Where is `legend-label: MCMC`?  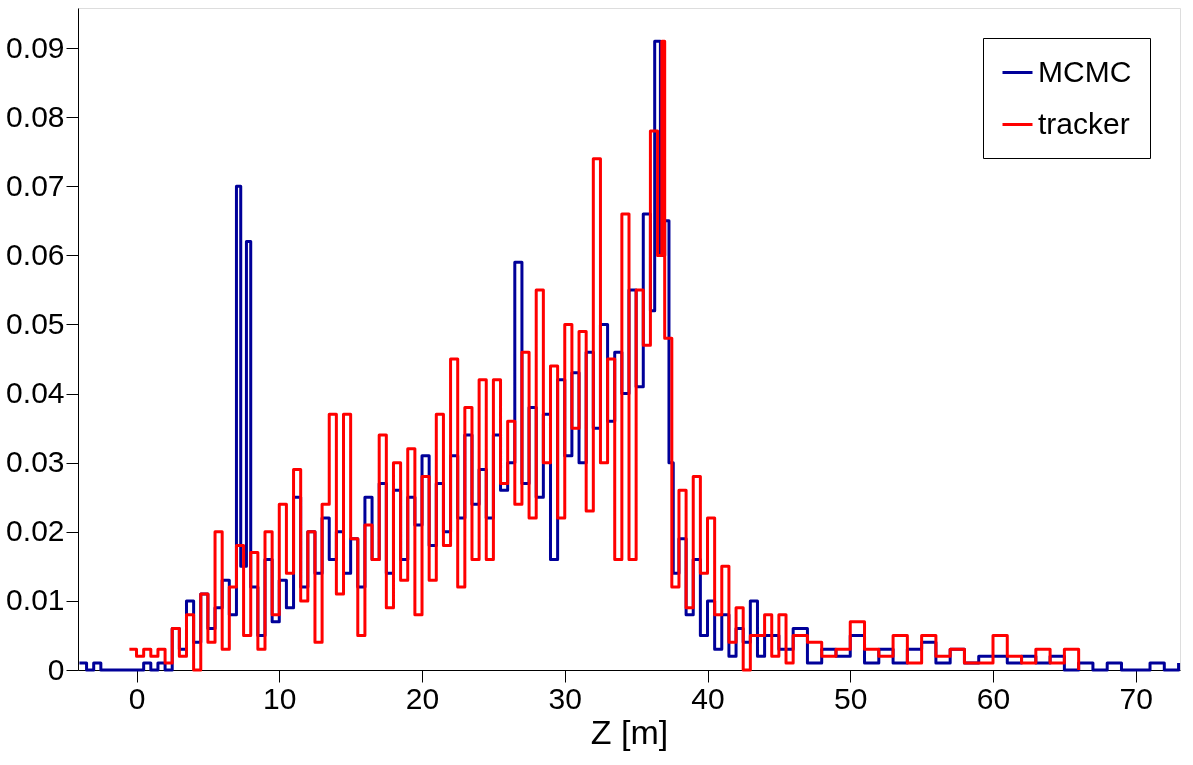 legend-label: MCMC is located at coordinates (1085, 71).